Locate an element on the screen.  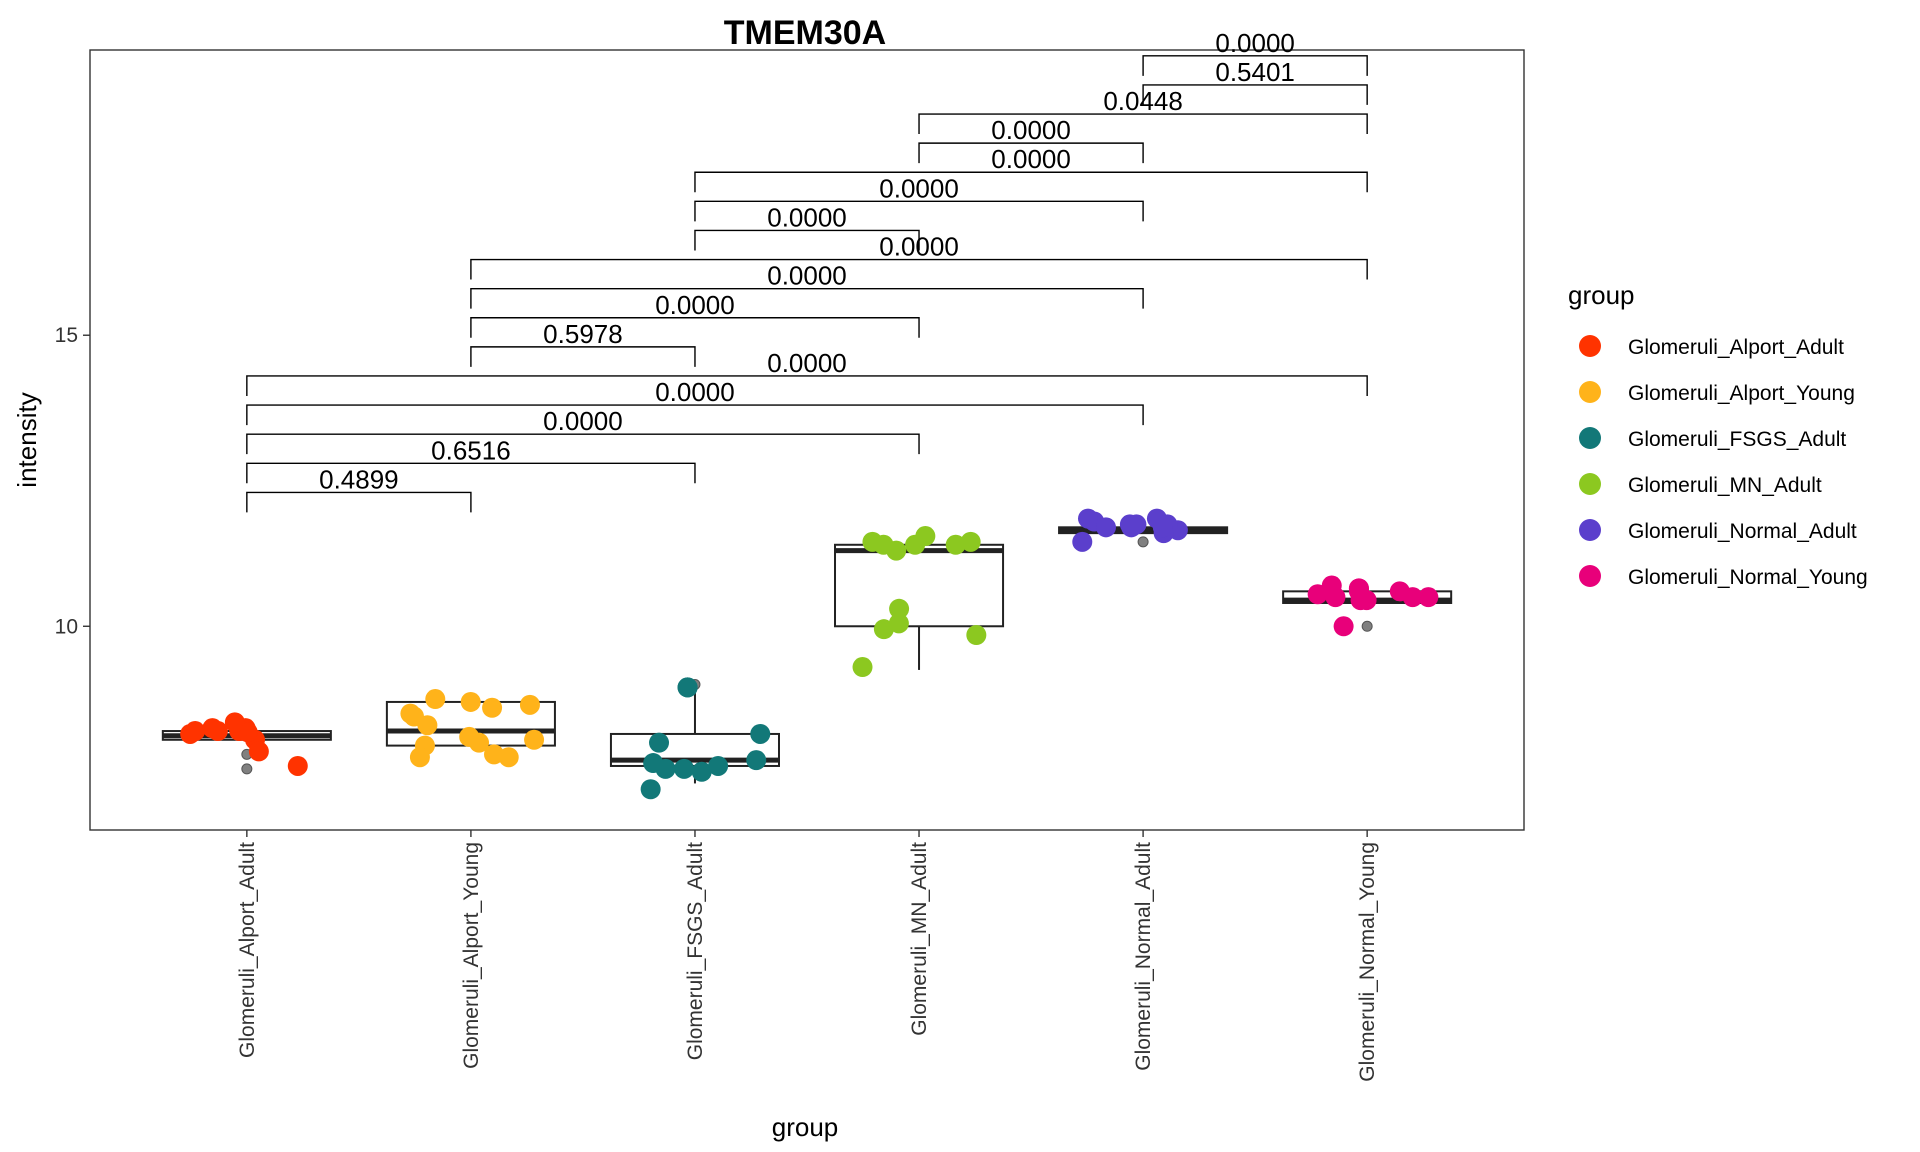
legend-label: Glomeruli_FSGS_Adult is located at coordinates (1737, 439).